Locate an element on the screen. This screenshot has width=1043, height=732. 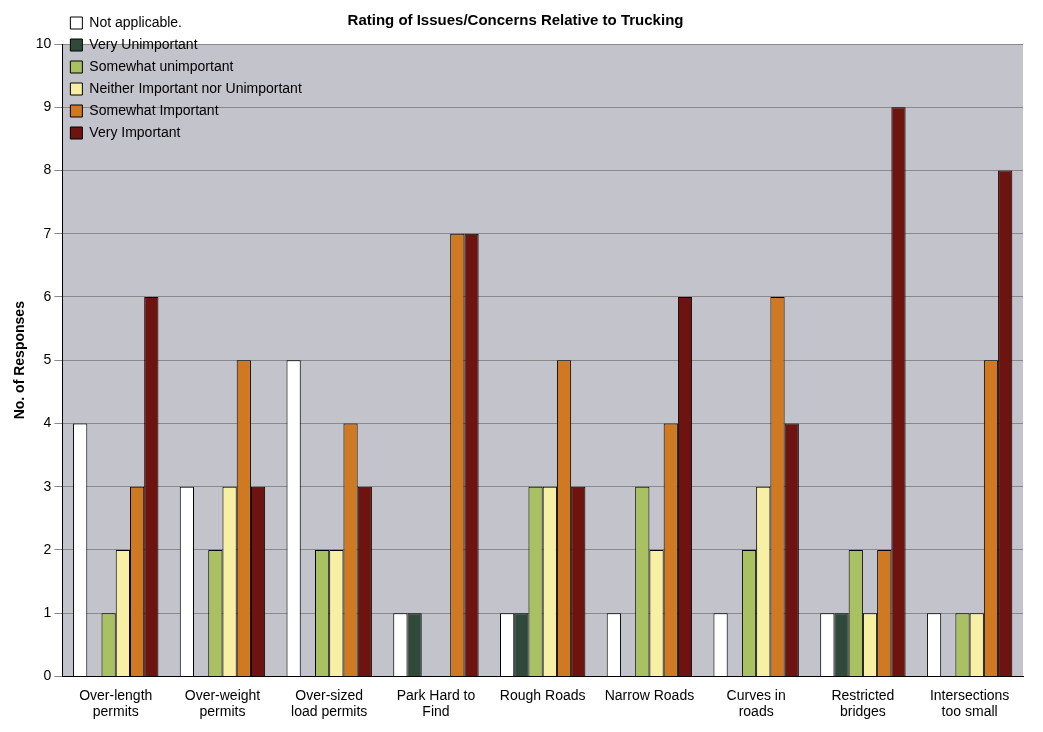
y-tick-label: 1 is located at coordinates (47, 612).